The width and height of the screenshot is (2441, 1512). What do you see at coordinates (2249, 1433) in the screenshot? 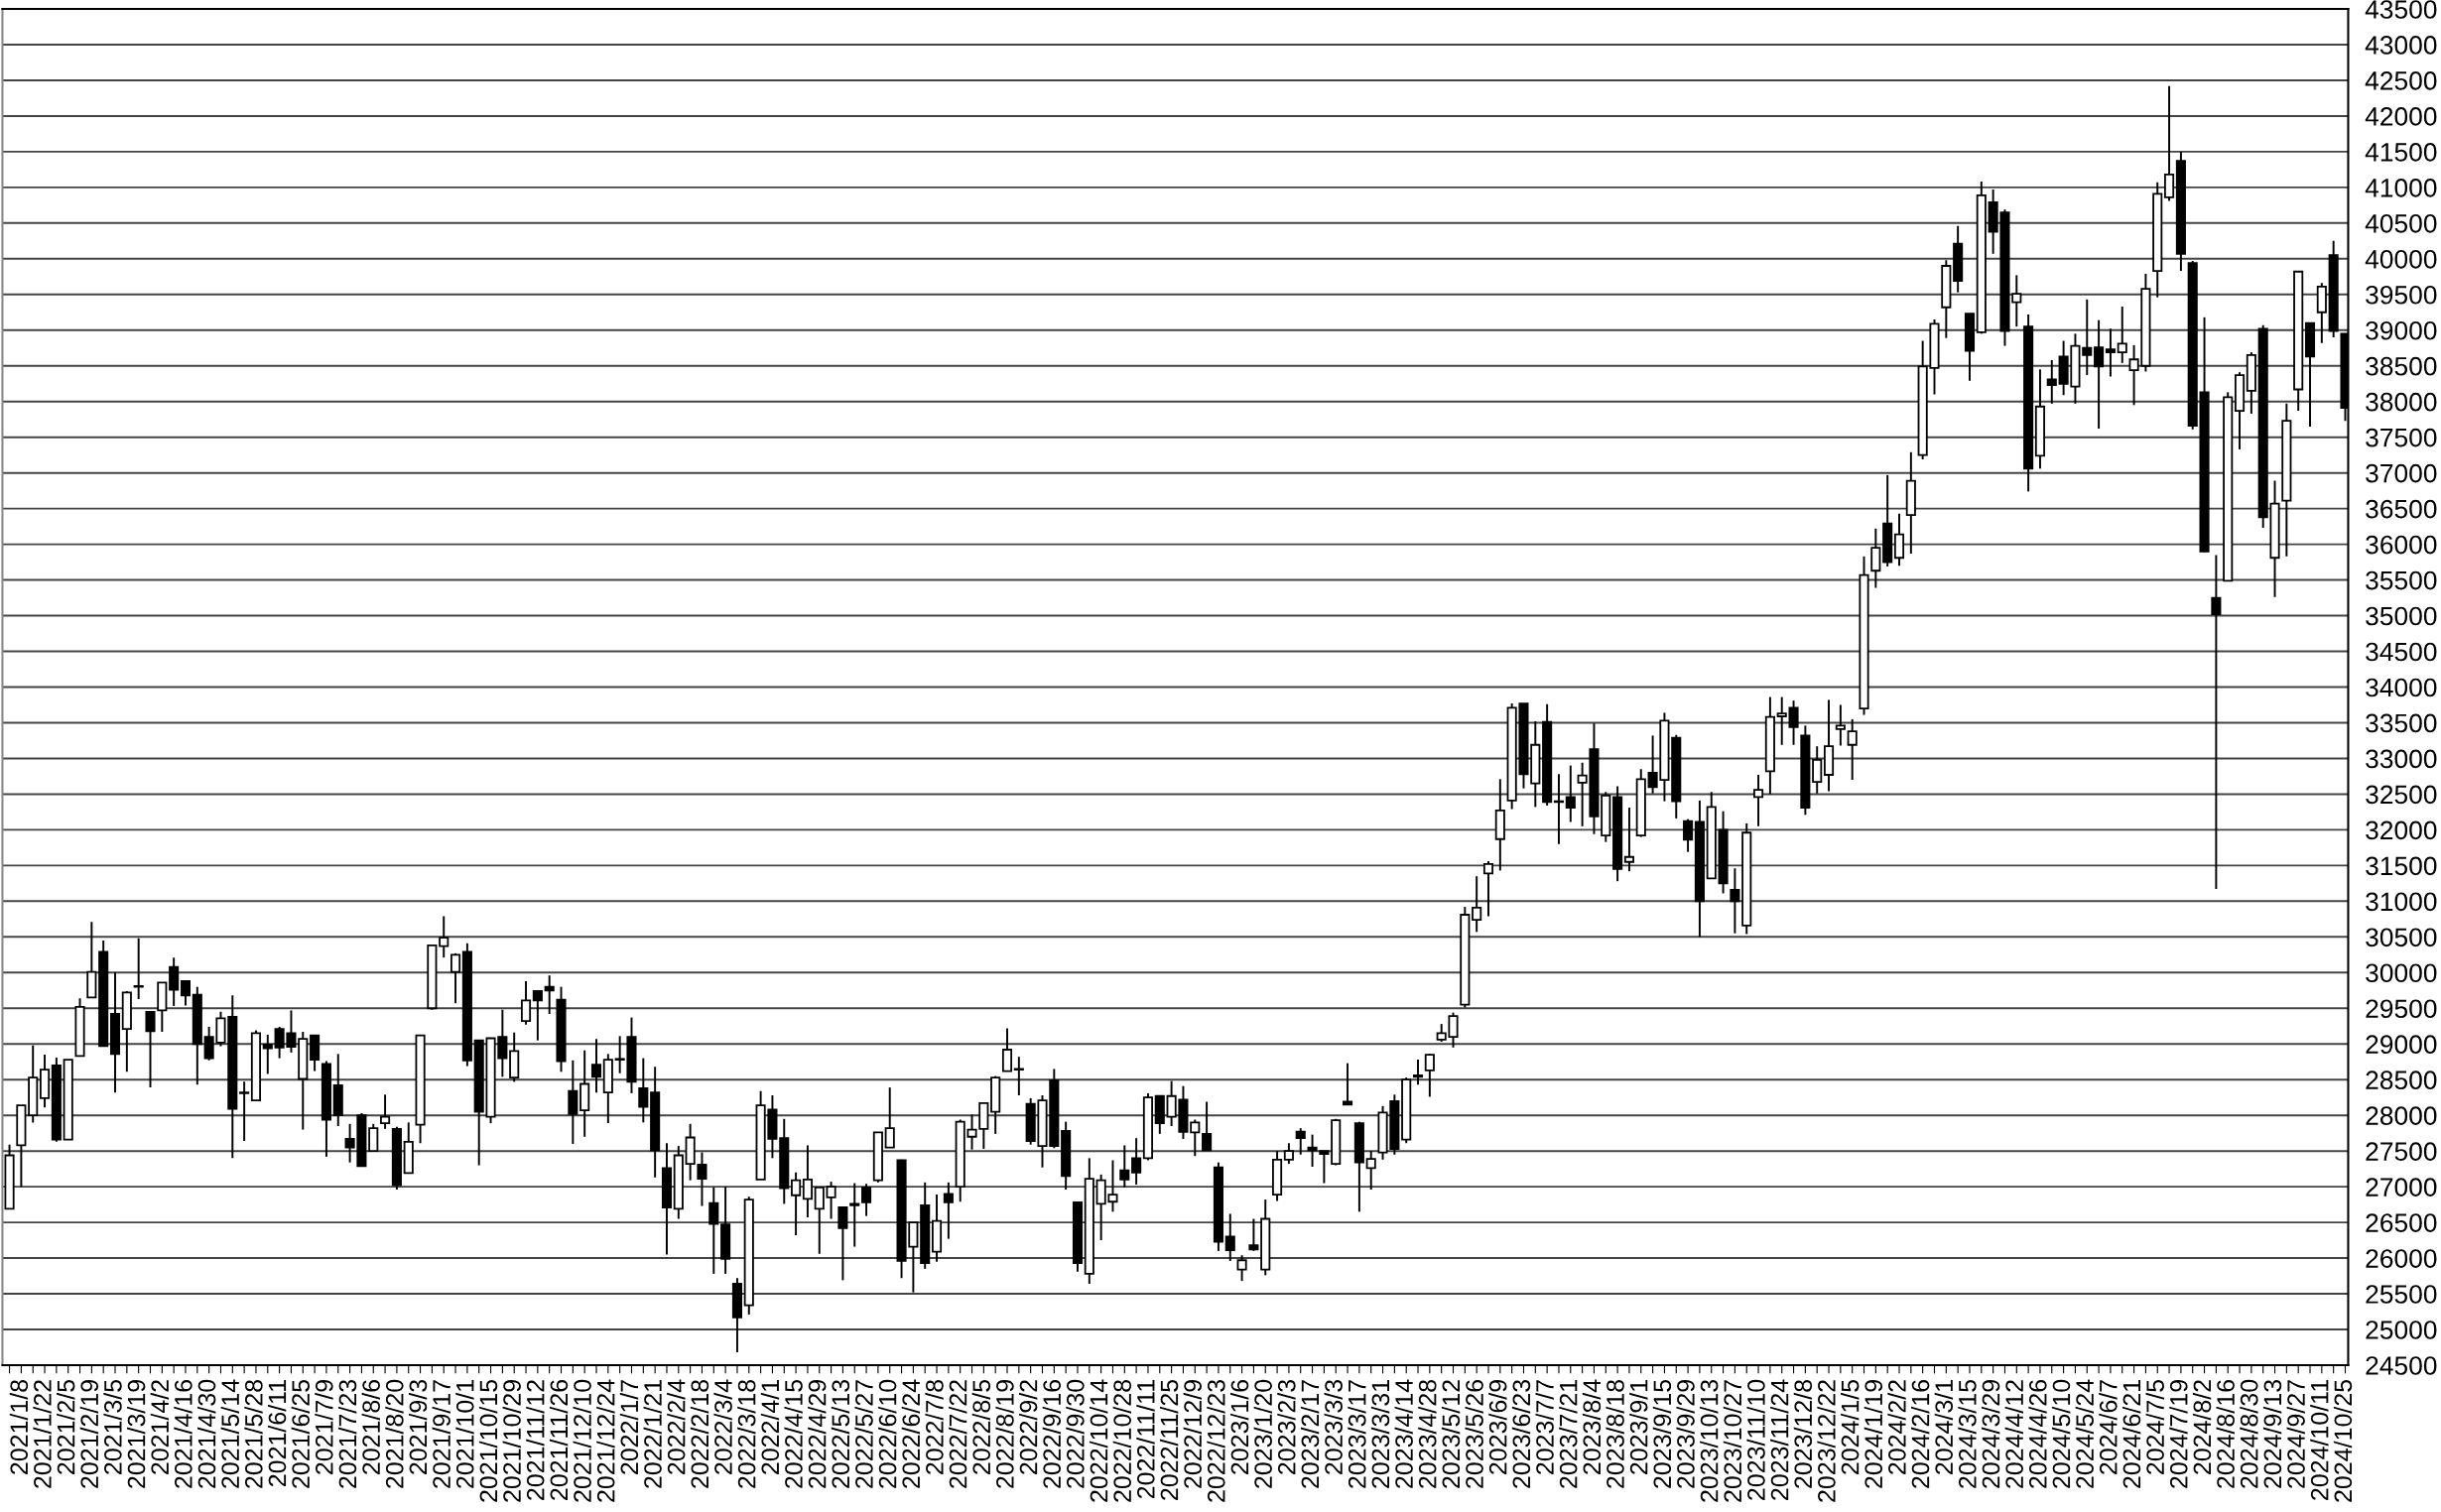
I see `x-tick-label: 2024/8/30` at bounding box center [2249, 1433].